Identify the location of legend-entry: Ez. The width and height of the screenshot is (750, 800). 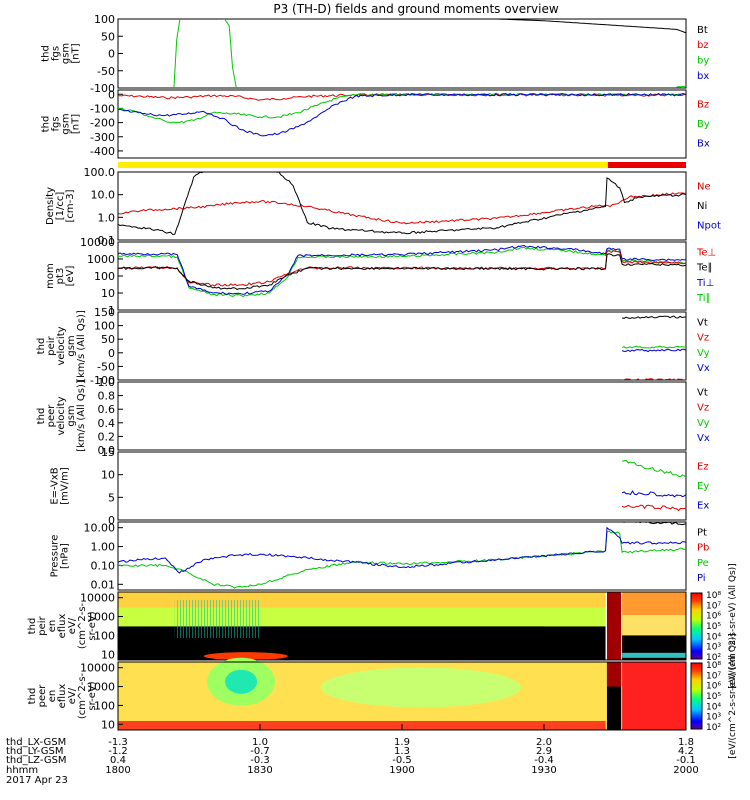
(703, 466).